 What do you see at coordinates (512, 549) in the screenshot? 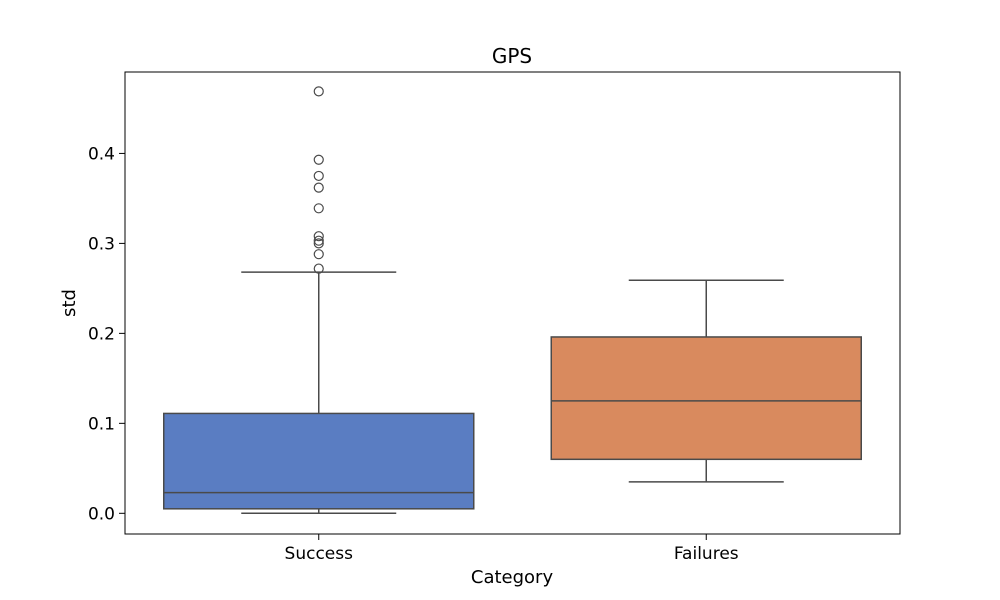
I see `x-axis: Success Failures` at bounding box center [512, 549].